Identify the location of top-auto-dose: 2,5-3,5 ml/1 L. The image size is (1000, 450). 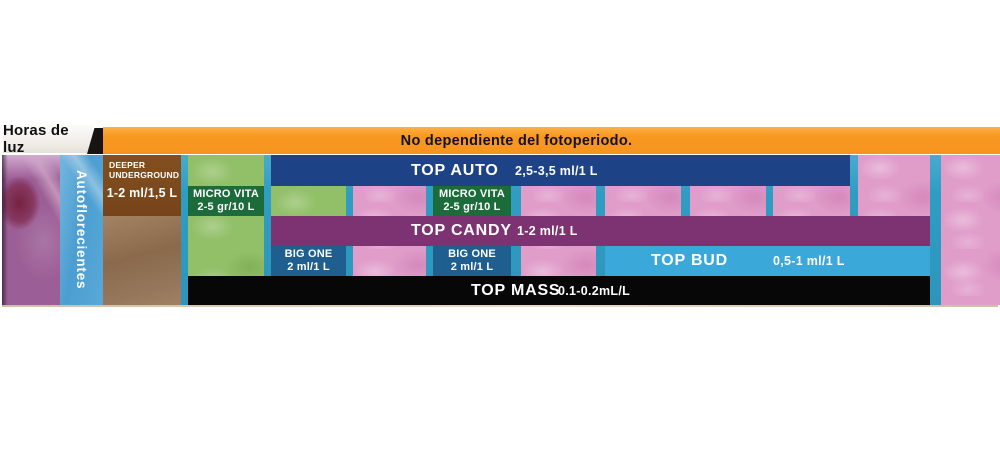
(556, 170).